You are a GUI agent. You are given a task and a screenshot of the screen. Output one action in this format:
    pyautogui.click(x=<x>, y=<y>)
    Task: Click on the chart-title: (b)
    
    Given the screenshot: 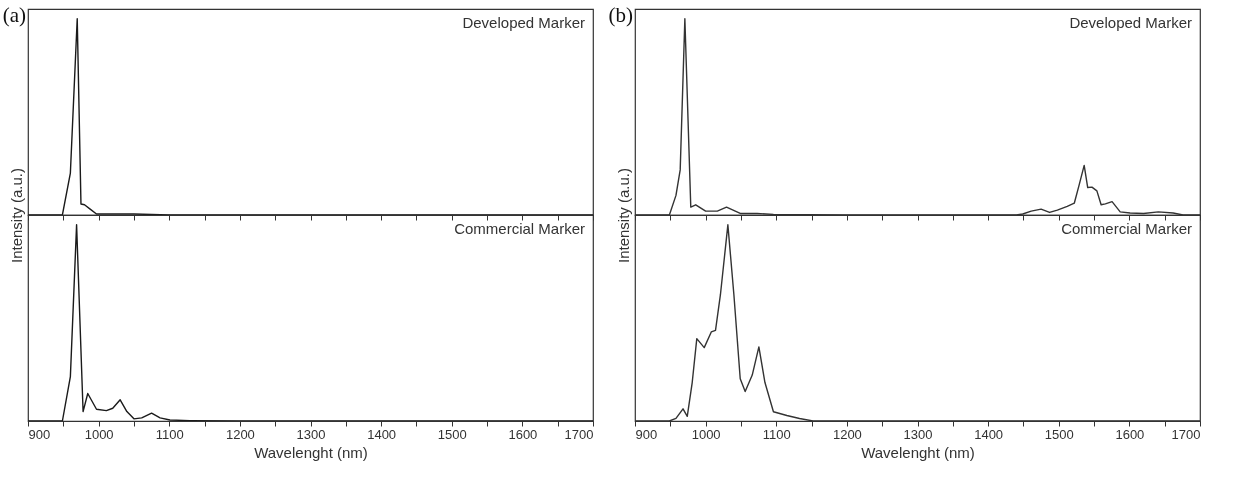 What is the action you would take?
    pyautogui.click(x=620, y=15)
    